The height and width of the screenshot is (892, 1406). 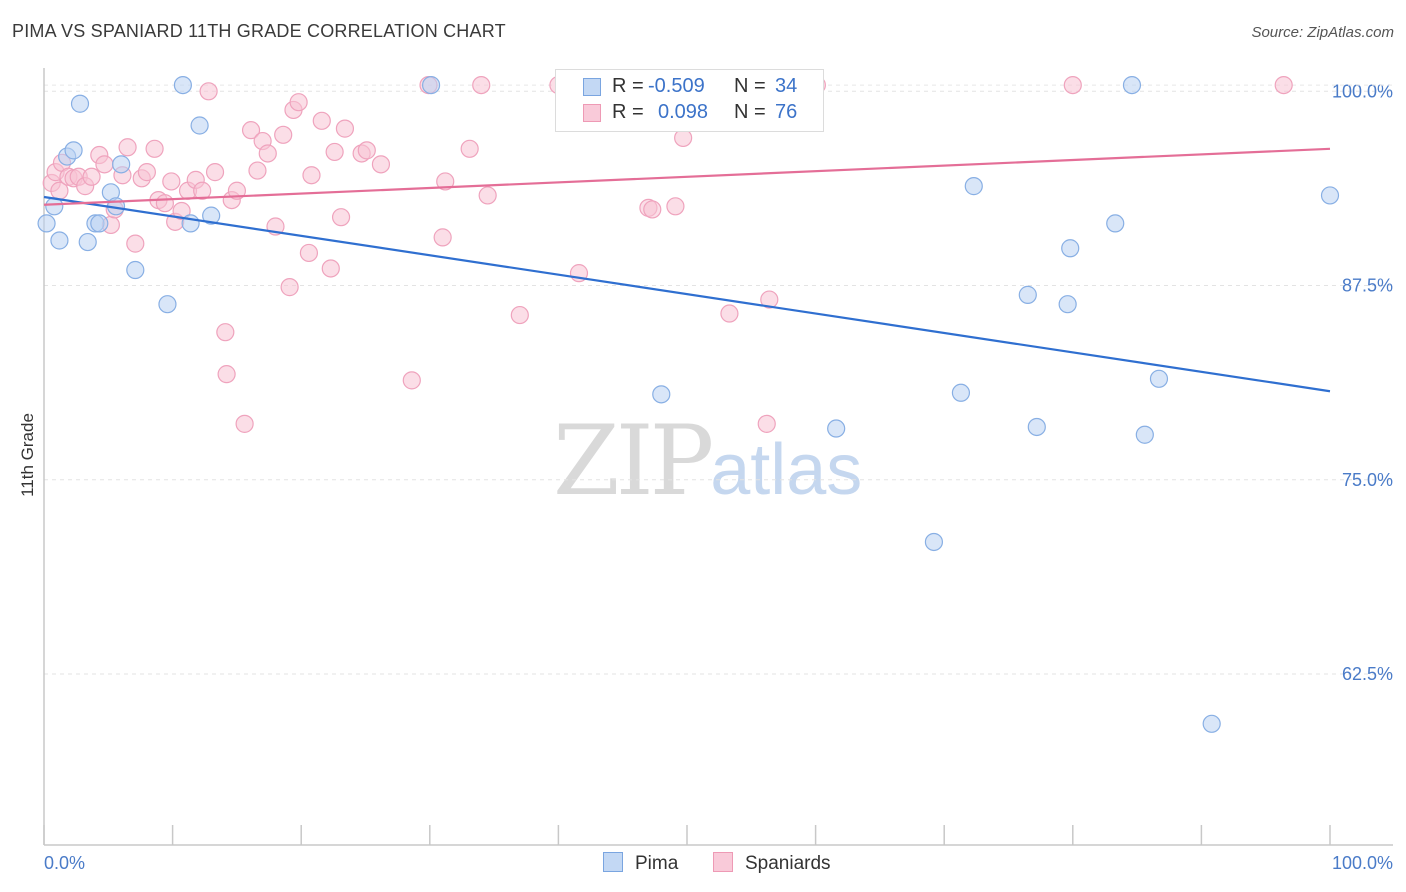 What do you see at coordinates (788, 863) in the screenshot?
I see `bottom-legend-label-spaniards: Spaniards` at bounding box center [788, 863].